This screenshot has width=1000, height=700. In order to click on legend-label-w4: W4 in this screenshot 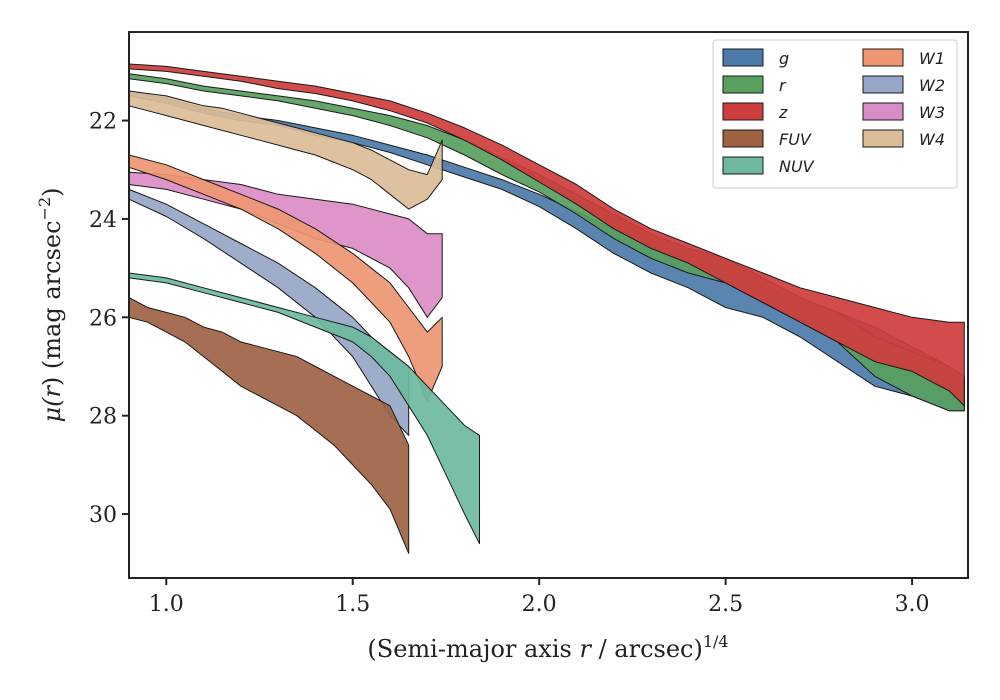, I will do `click(932, 139)`.